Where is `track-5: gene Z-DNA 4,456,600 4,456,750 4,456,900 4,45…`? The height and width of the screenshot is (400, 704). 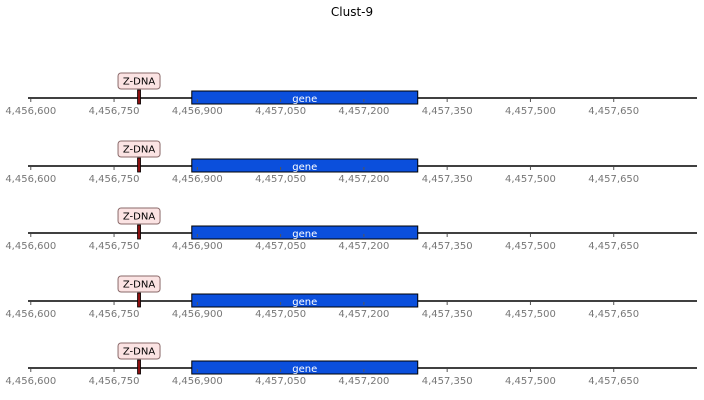
track-5: gene Z-DNA 4,456,600 4,456,750 4,456,900 4,45… is located at coordinates (351, 364).